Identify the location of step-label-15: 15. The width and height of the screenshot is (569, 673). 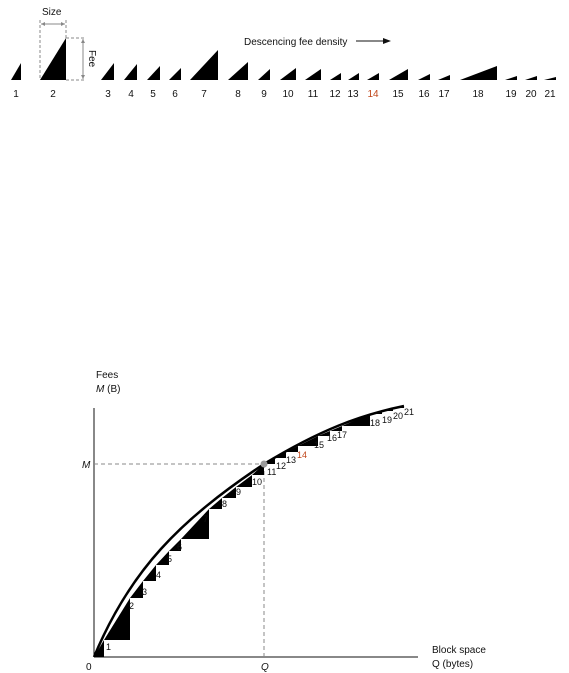
(319, 445).